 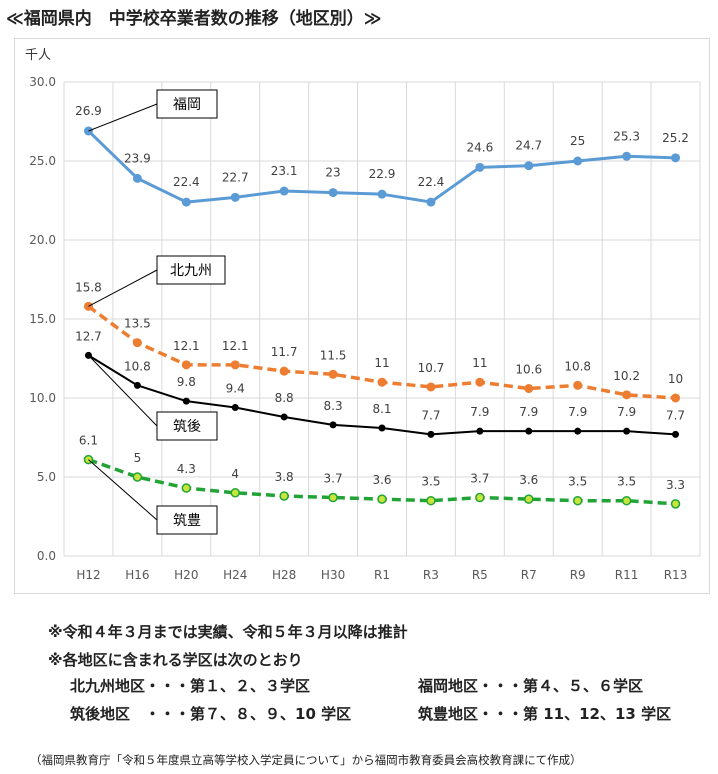 What do you see at coordinates (578, 575) in the screenshot?
I see `x-tick-label: R9` at bounding box center [578, 575].